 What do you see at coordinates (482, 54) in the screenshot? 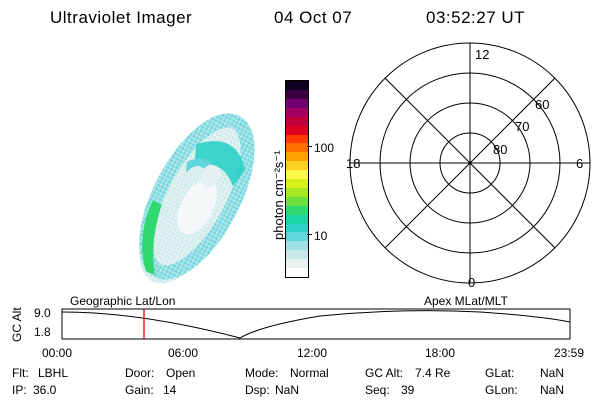
I see `mlt-label-12: 12` at bounding box center [482, 54].